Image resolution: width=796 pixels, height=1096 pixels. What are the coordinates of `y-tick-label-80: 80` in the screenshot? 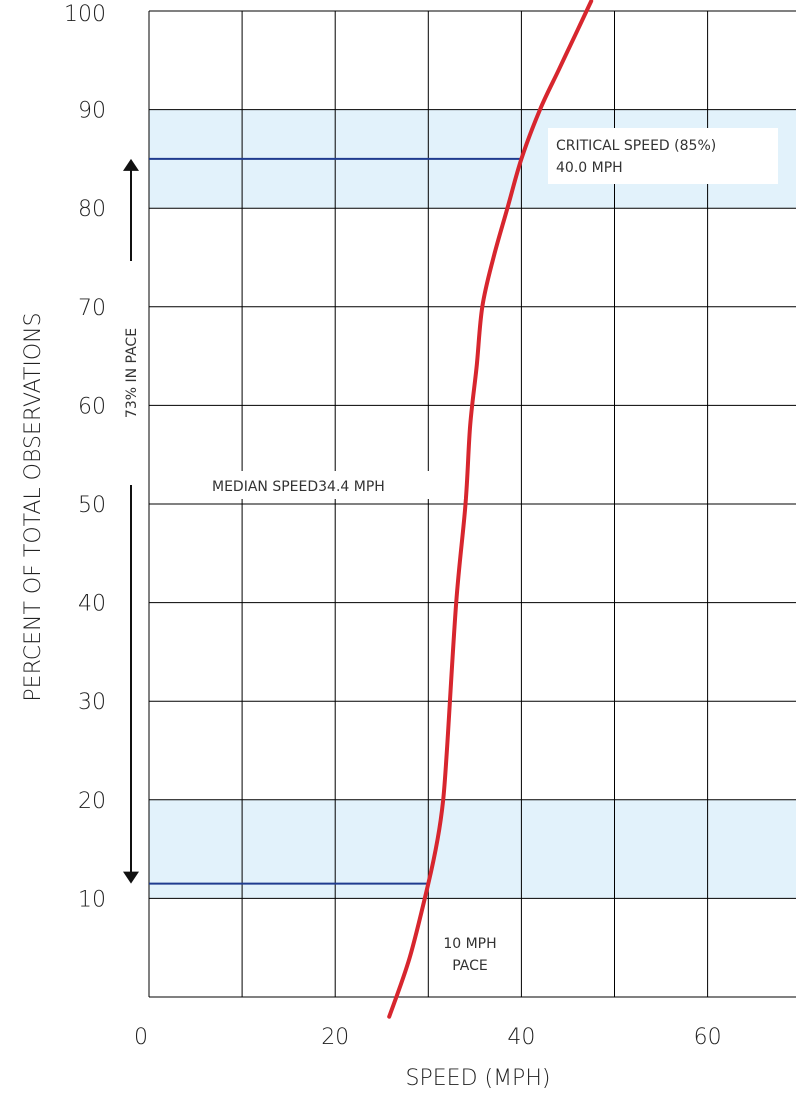 It's located at (92, 209).